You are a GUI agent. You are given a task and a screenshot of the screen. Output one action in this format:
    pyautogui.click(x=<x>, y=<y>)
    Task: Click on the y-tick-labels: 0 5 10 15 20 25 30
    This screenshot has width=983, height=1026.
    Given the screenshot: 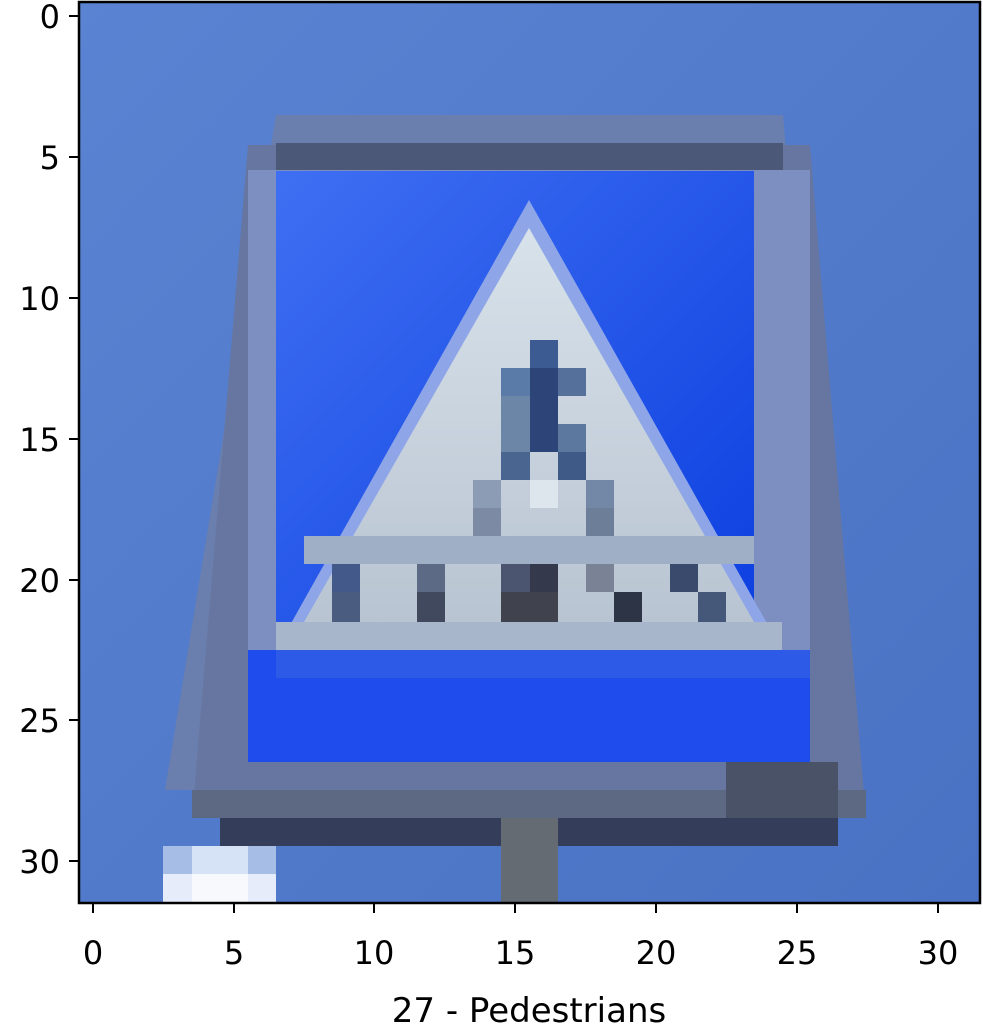 What is the action you would take?
    pyautogui.click(x=39, y=440)
    